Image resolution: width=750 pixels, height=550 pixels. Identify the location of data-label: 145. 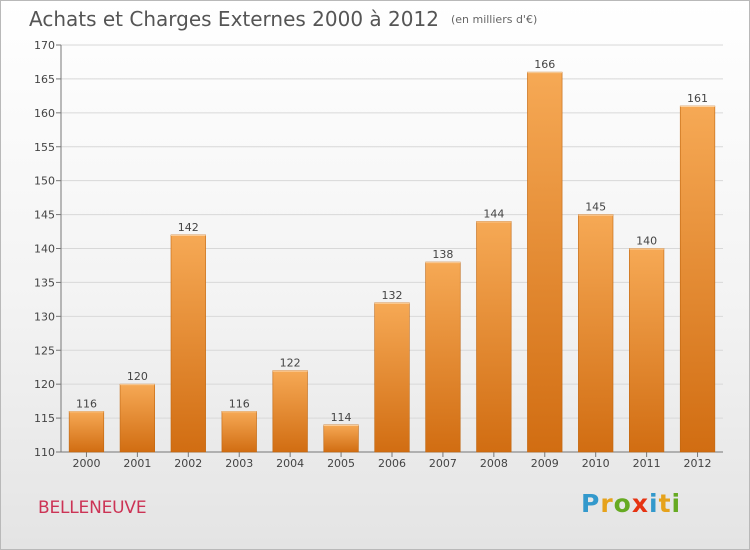
(595, 207).